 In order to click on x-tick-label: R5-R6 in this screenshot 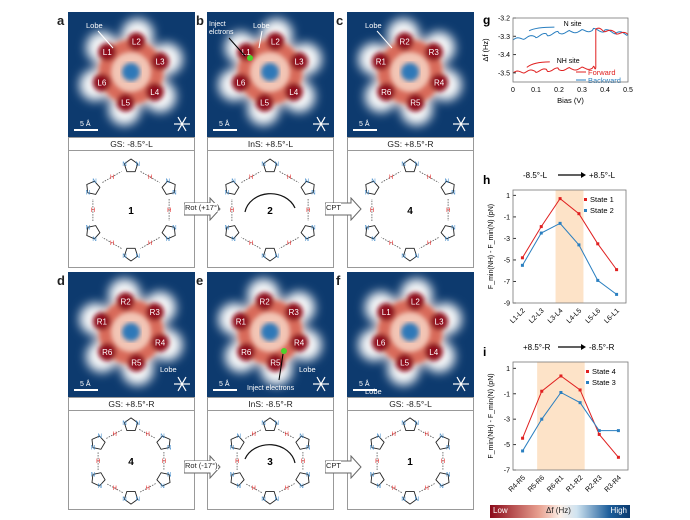, I will do `click(536, 483)`.